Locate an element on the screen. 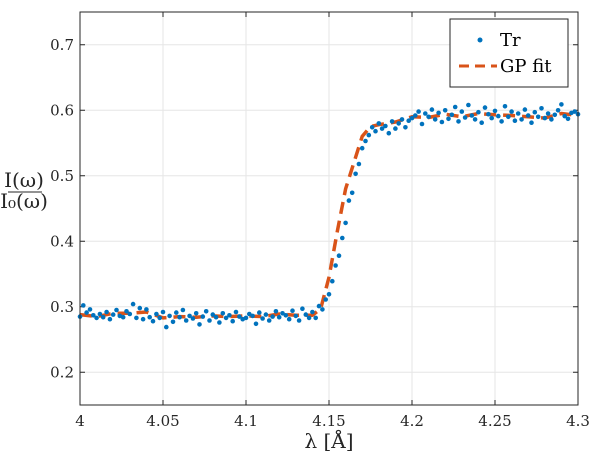 The image size is (598, 460). x-axis-label: λ [Å] is located at coordinates (328, 440).